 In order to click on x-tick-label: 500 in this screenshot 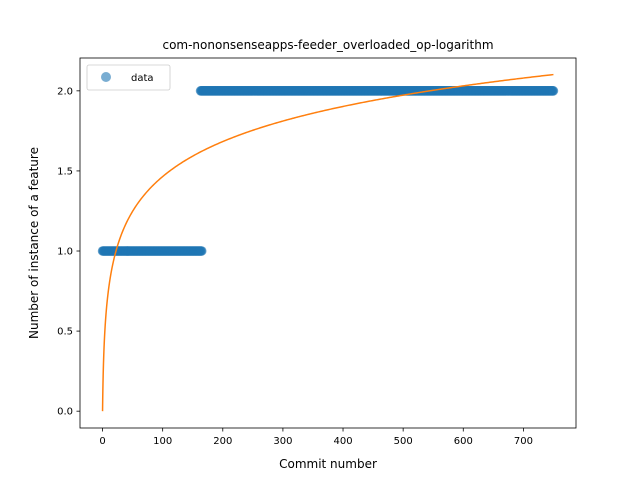, I will do `click(403, 441)`.